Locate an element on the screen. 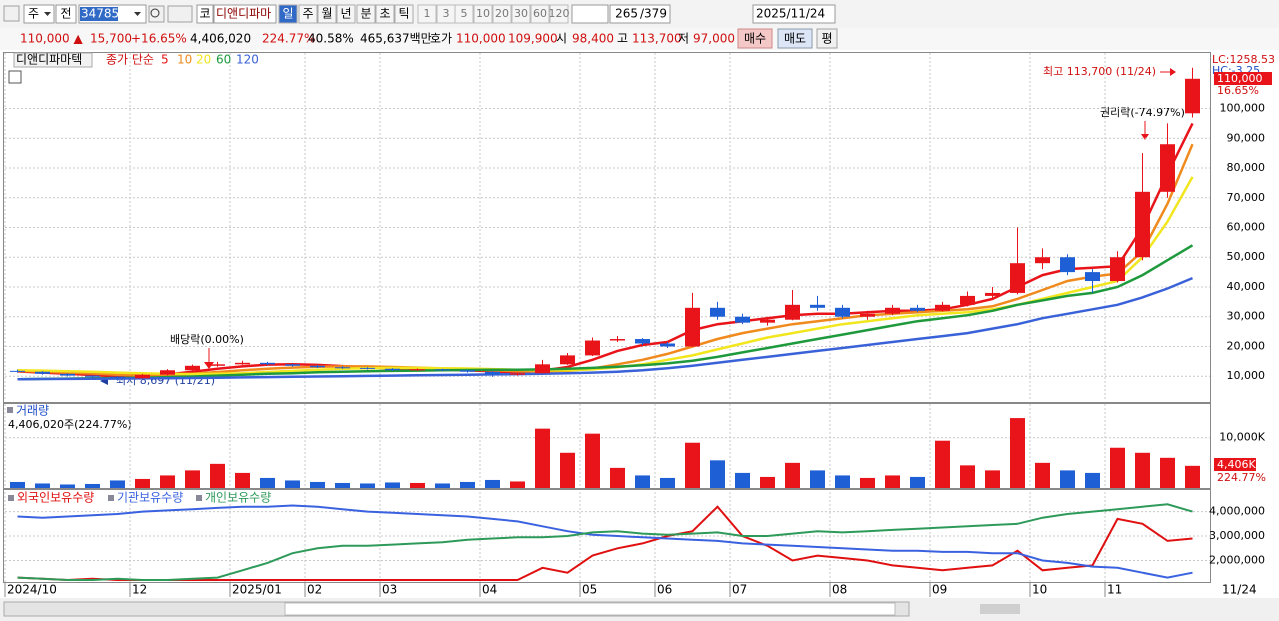  x-tick-label: 2024/10 is located at coordinates (32, 590).